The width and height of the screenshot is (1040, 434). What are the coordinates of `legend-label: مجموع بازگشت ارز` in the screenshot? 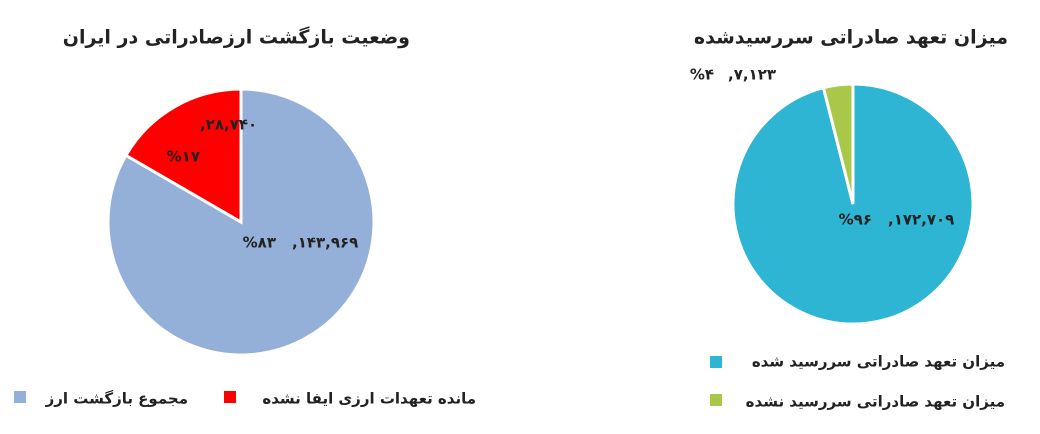 It's located at (116, 399).